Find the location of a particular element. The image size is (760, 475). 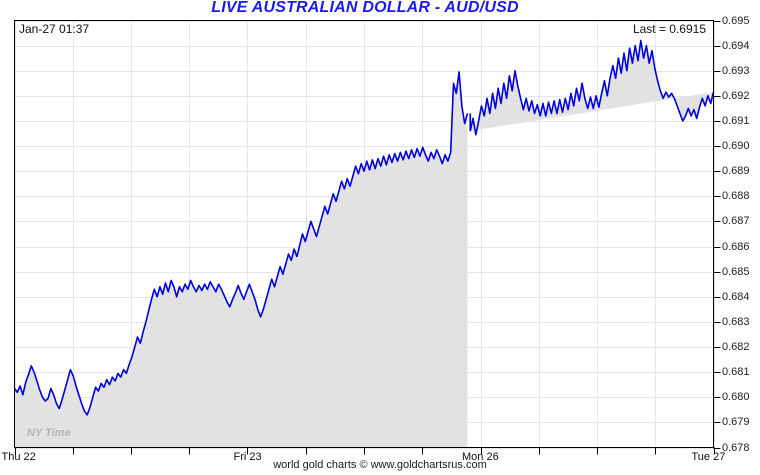

x-axis-label: Thu 22 is located at coordinates (18, 457).